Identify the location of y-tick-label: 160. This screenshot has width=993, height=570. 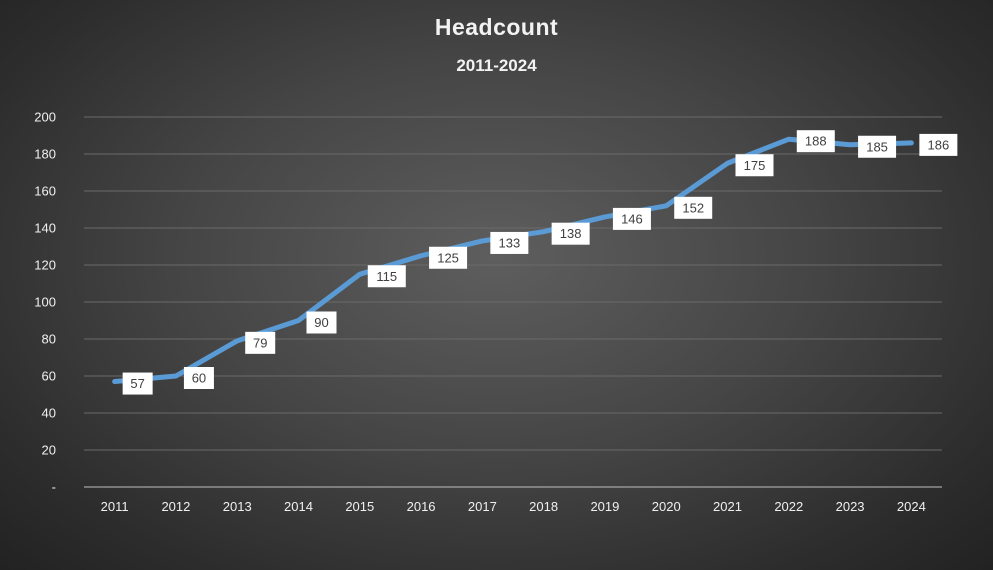
(45, 191).